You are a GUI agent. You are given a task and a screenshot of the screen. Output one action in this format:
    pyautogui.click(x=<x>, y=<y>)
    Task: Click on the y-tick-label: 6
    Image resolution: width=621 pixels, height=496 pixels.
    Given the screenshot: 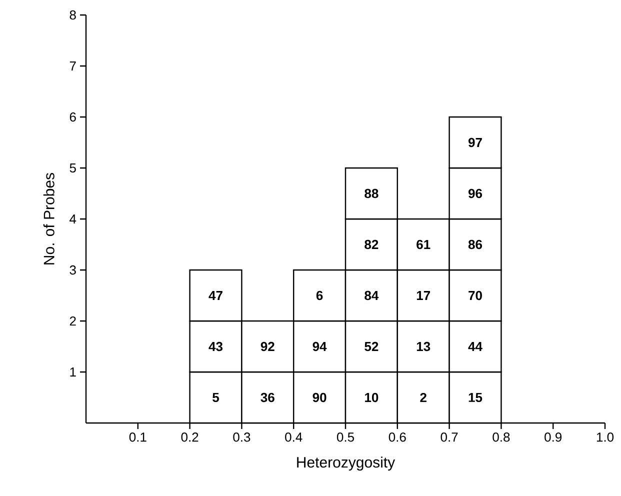 What is the action you would take?
    pyautogui.click(x=73, y=117)
    